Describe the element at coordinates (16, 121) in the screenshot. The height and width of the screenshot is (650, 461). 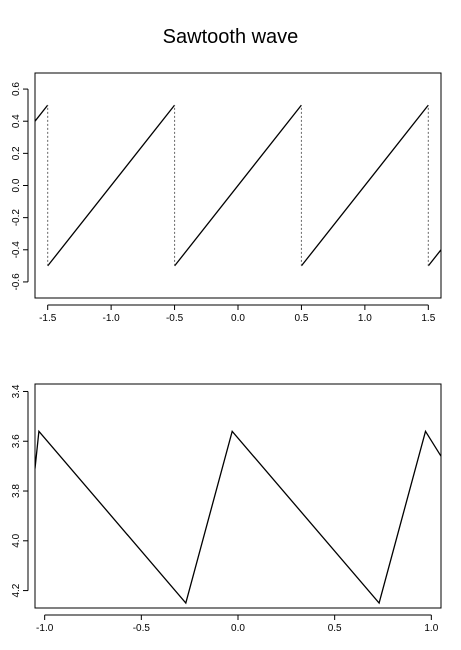
I see `y-tick-label: 0.4` at that location.